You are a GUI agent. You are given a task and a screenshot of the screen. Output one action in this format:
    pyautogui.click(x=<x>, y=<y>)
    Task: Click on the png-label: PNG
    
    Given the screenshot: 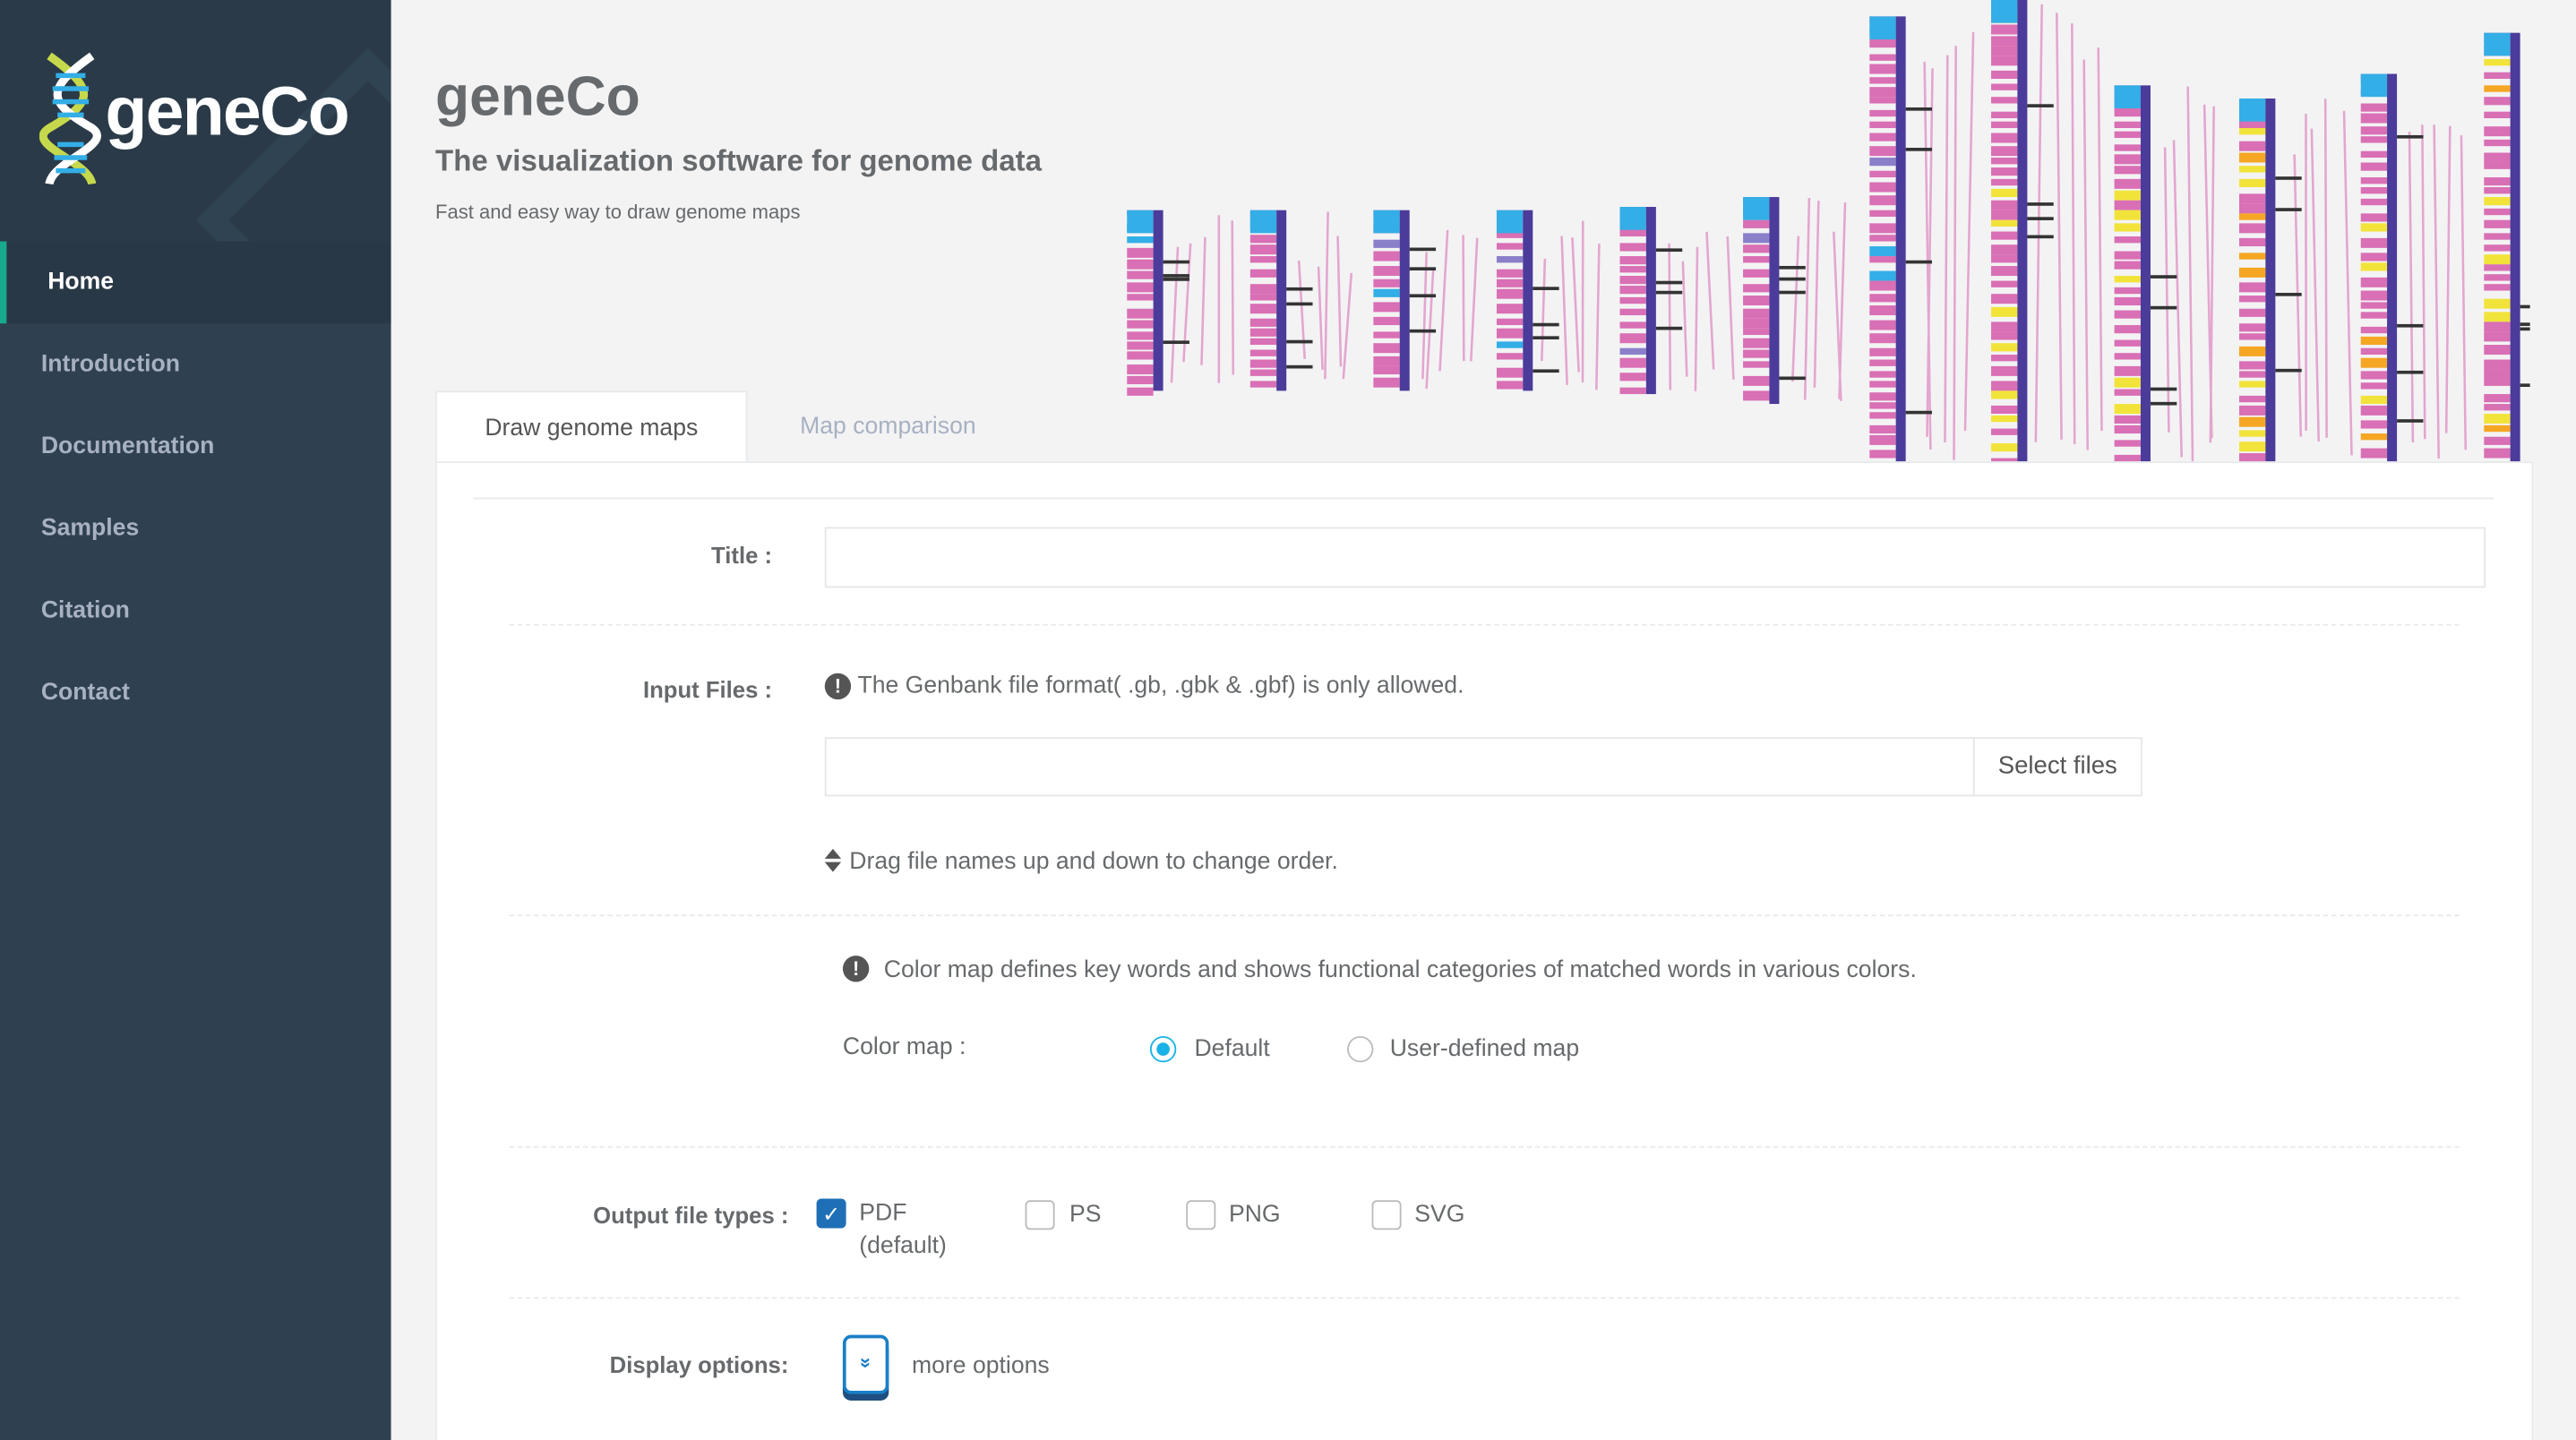 What is the action you would take?
    pyautogui.click(x=1254, y=1215)
    